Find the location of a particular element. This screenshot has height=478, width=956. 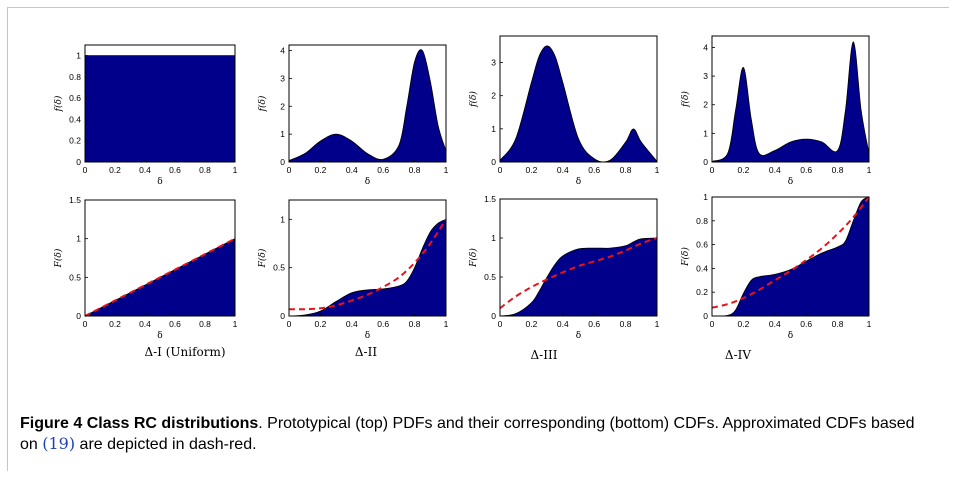

caption-label: Figure 4 is located at coordinates (51, 423).